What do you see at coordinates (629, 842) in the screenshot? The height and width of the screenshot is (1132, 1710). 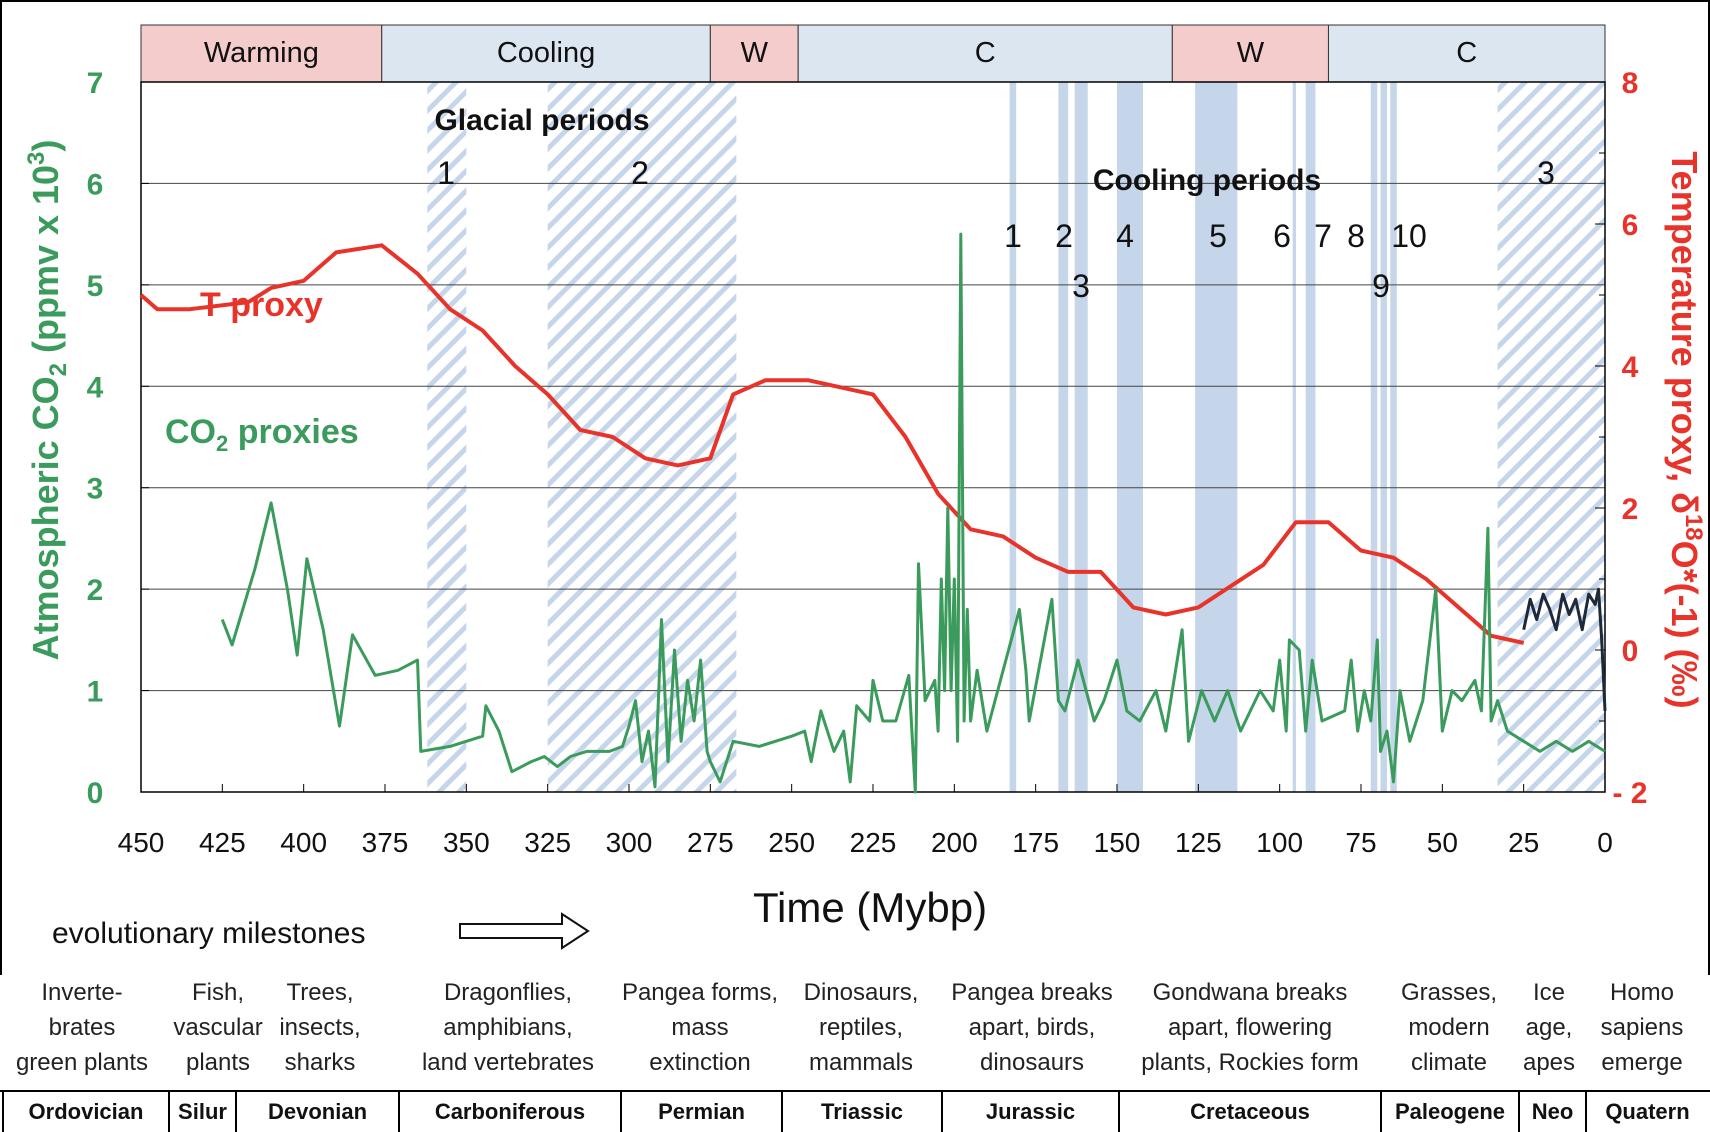 I see `x-tick-label: 300` at bounding box center [629, 842].